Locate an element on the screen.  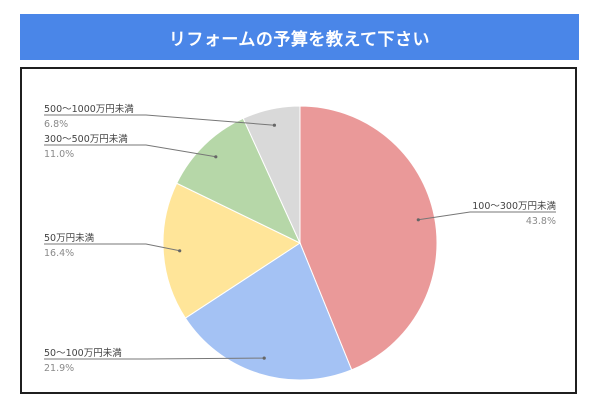
slice-percent-label: 43.8% is located at coordinates (541, 221).